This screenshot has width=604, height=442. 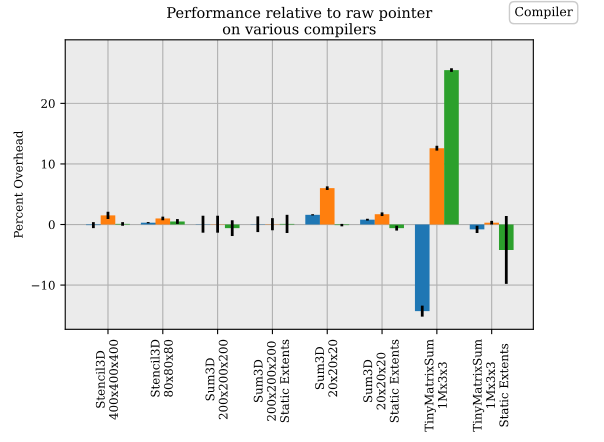 I want to click on x-tick-label: TinyMatrixSum 1Mx3x3 Static Extents, so click(x=490, y=385).